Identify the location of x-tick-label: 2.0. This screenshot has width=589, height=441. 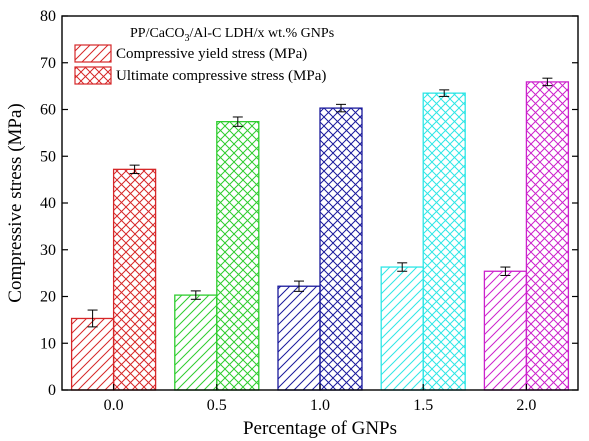
(526, 405).